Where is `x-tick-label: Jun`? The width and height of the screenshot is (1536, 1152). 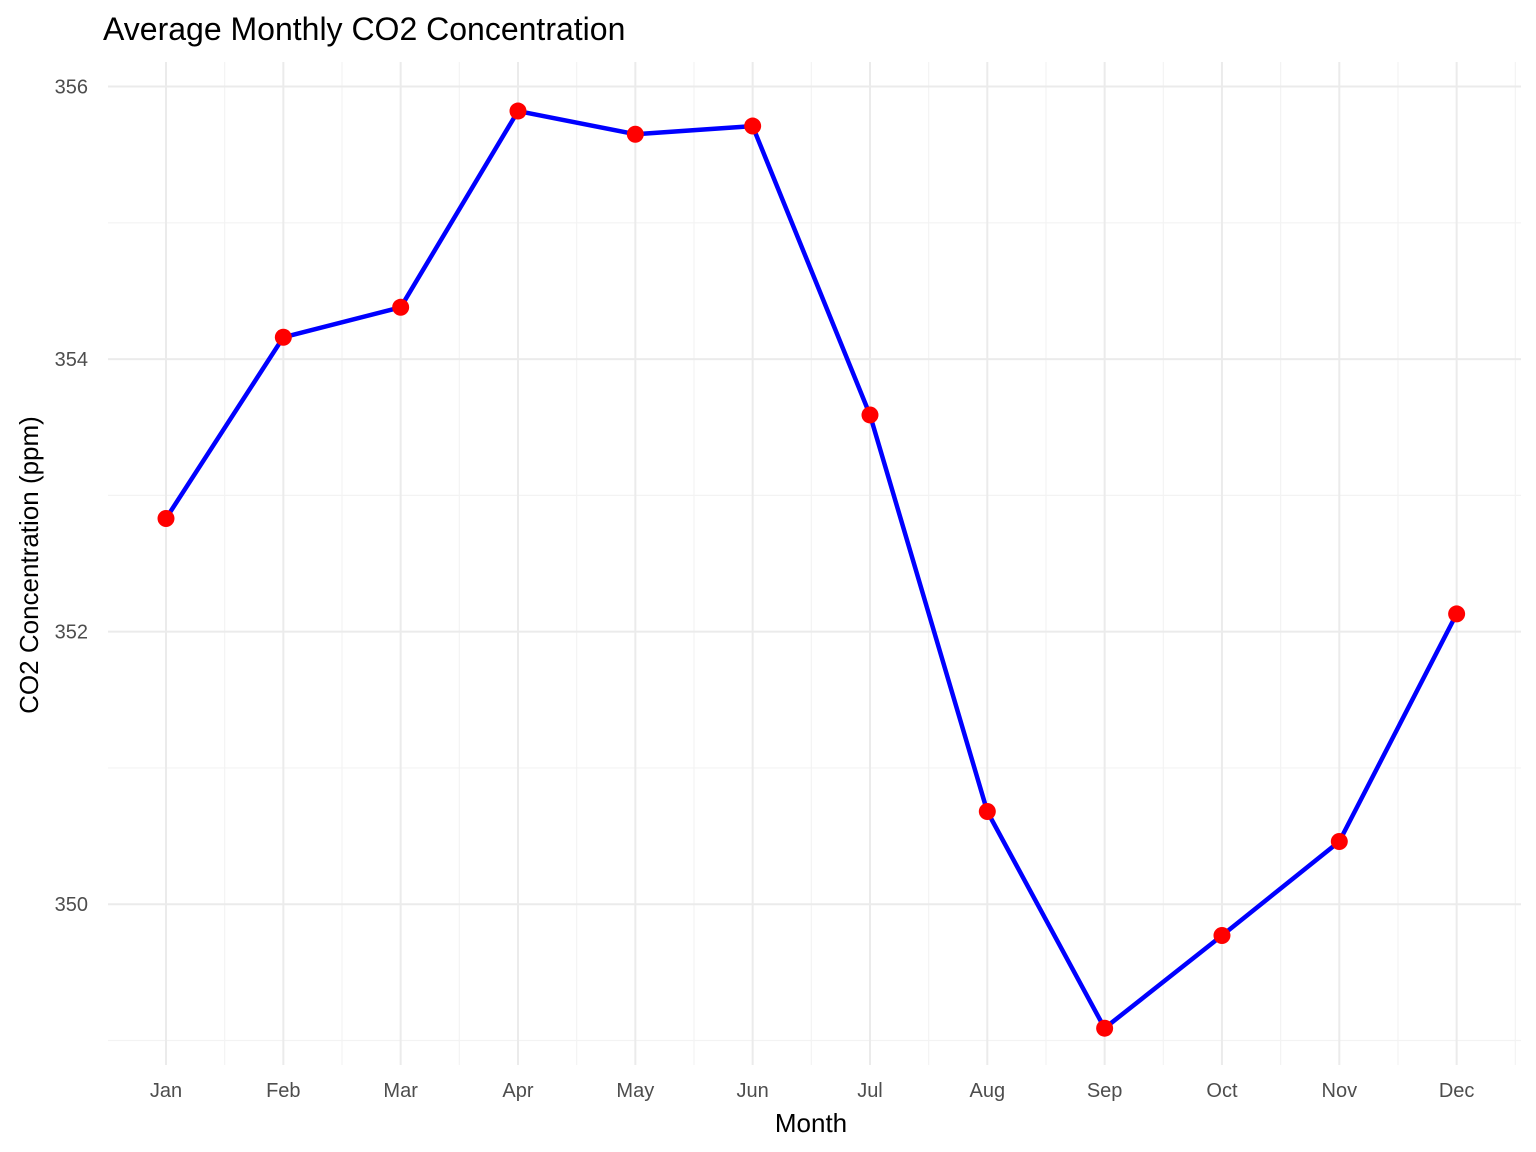
x-tick-label: Jun is located at coordinates (753, 1091).